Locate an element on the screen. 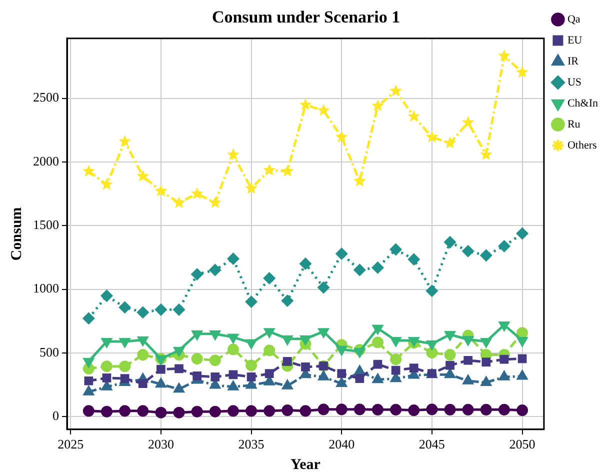 The height and width of the screenshot is (474, 612). y-tick-label: 500 is located at coordinates (49, 352).